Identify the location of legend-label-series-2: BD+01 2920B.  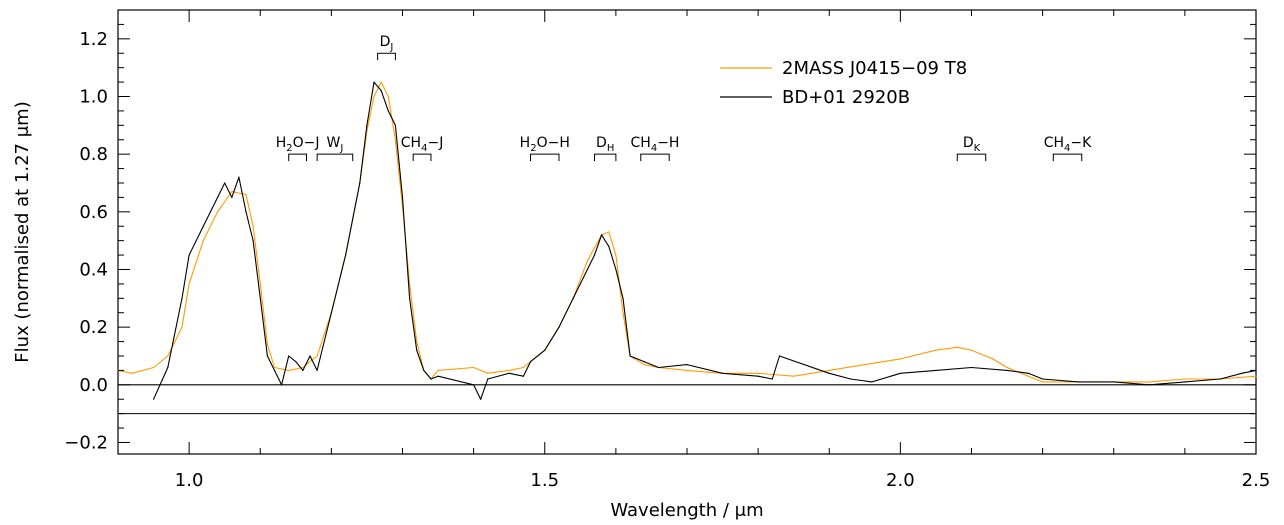
(846, 97).